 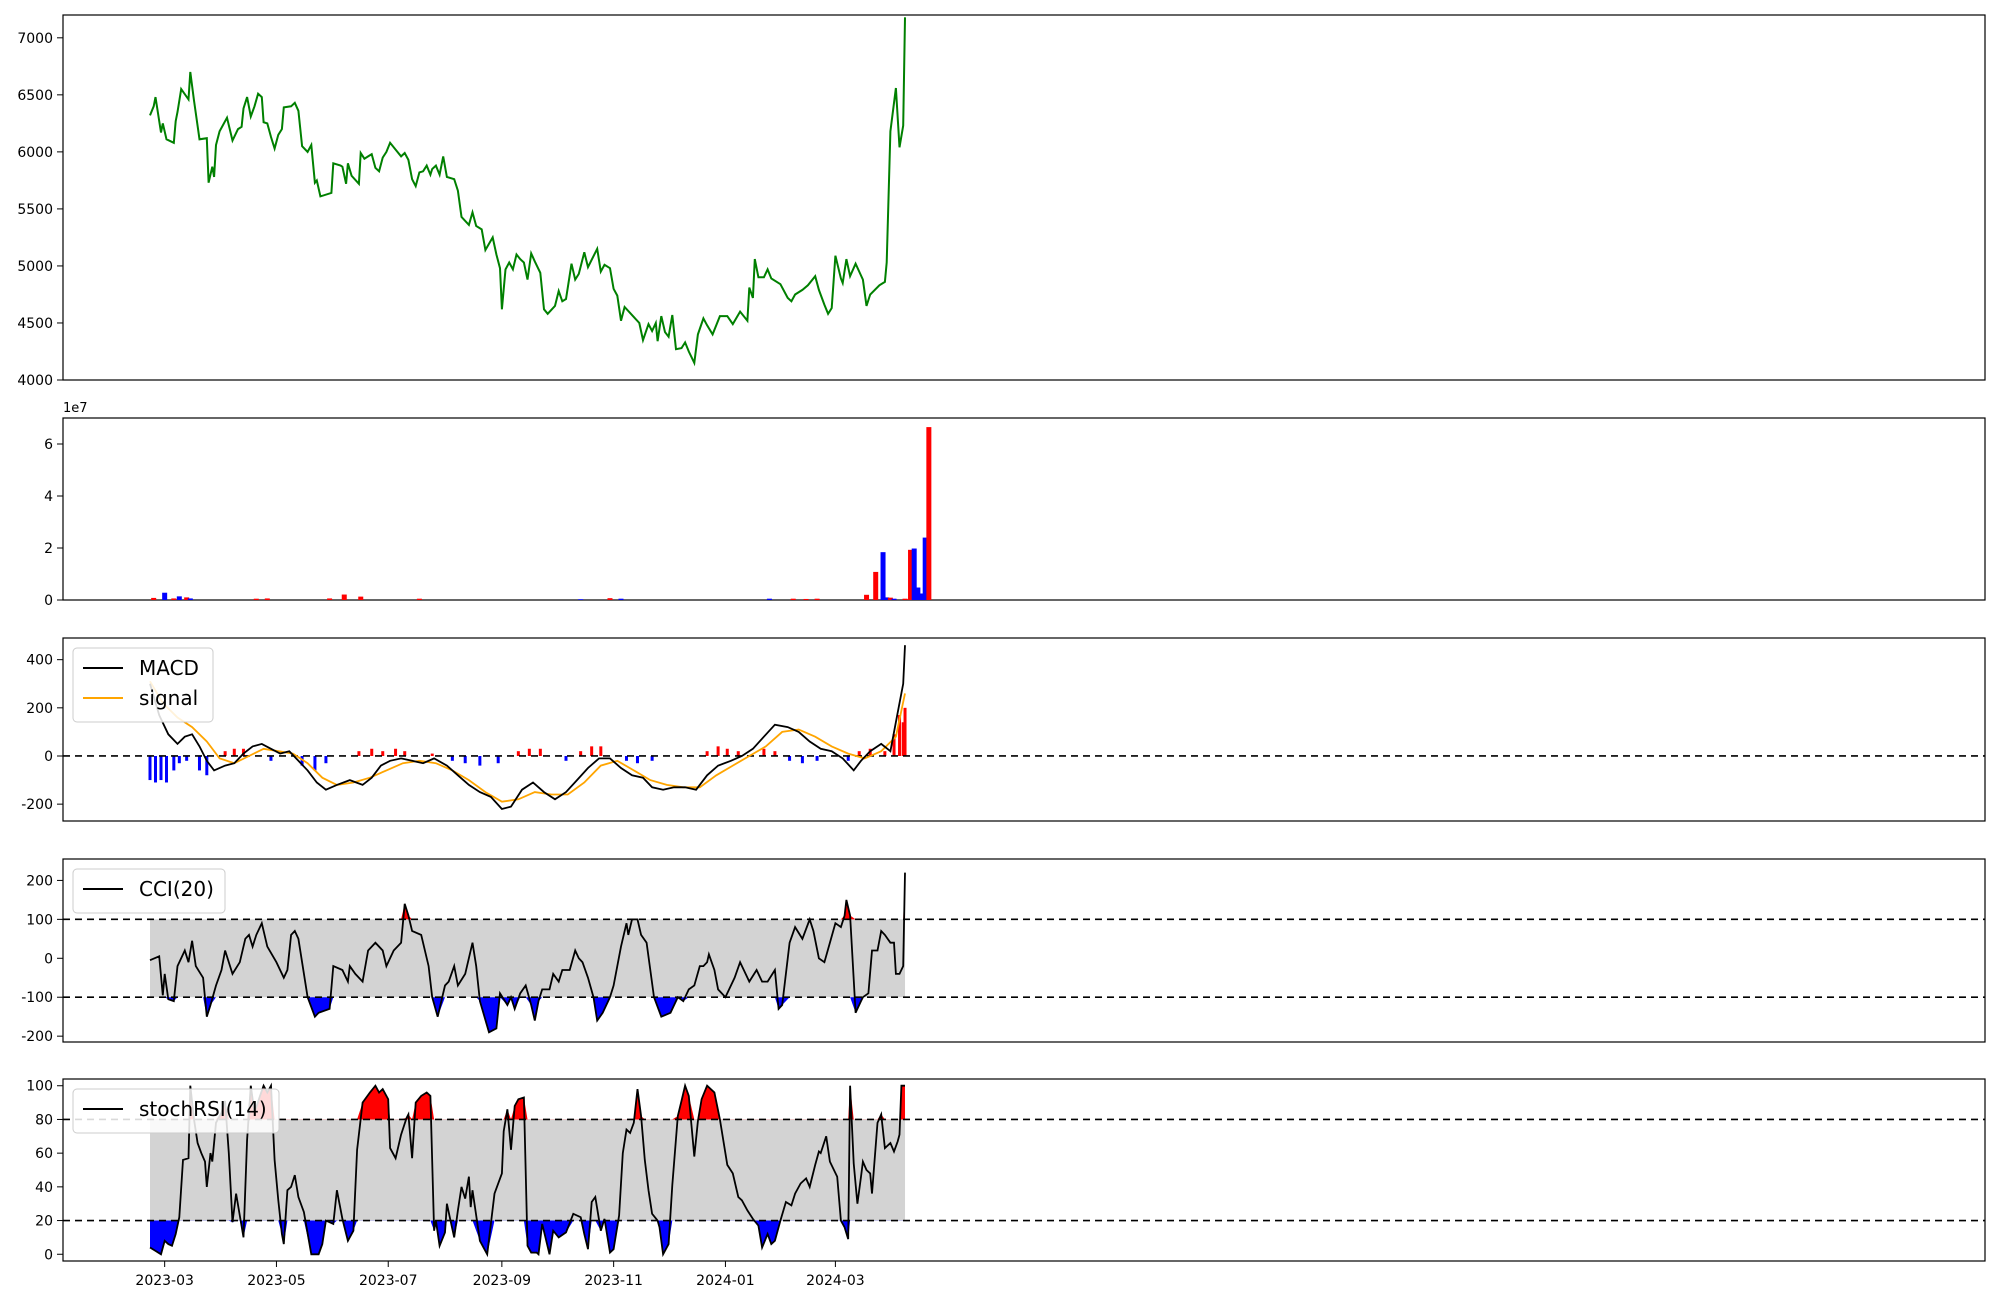 I want to click on legend-label: signal, so click(x=168, y=698).